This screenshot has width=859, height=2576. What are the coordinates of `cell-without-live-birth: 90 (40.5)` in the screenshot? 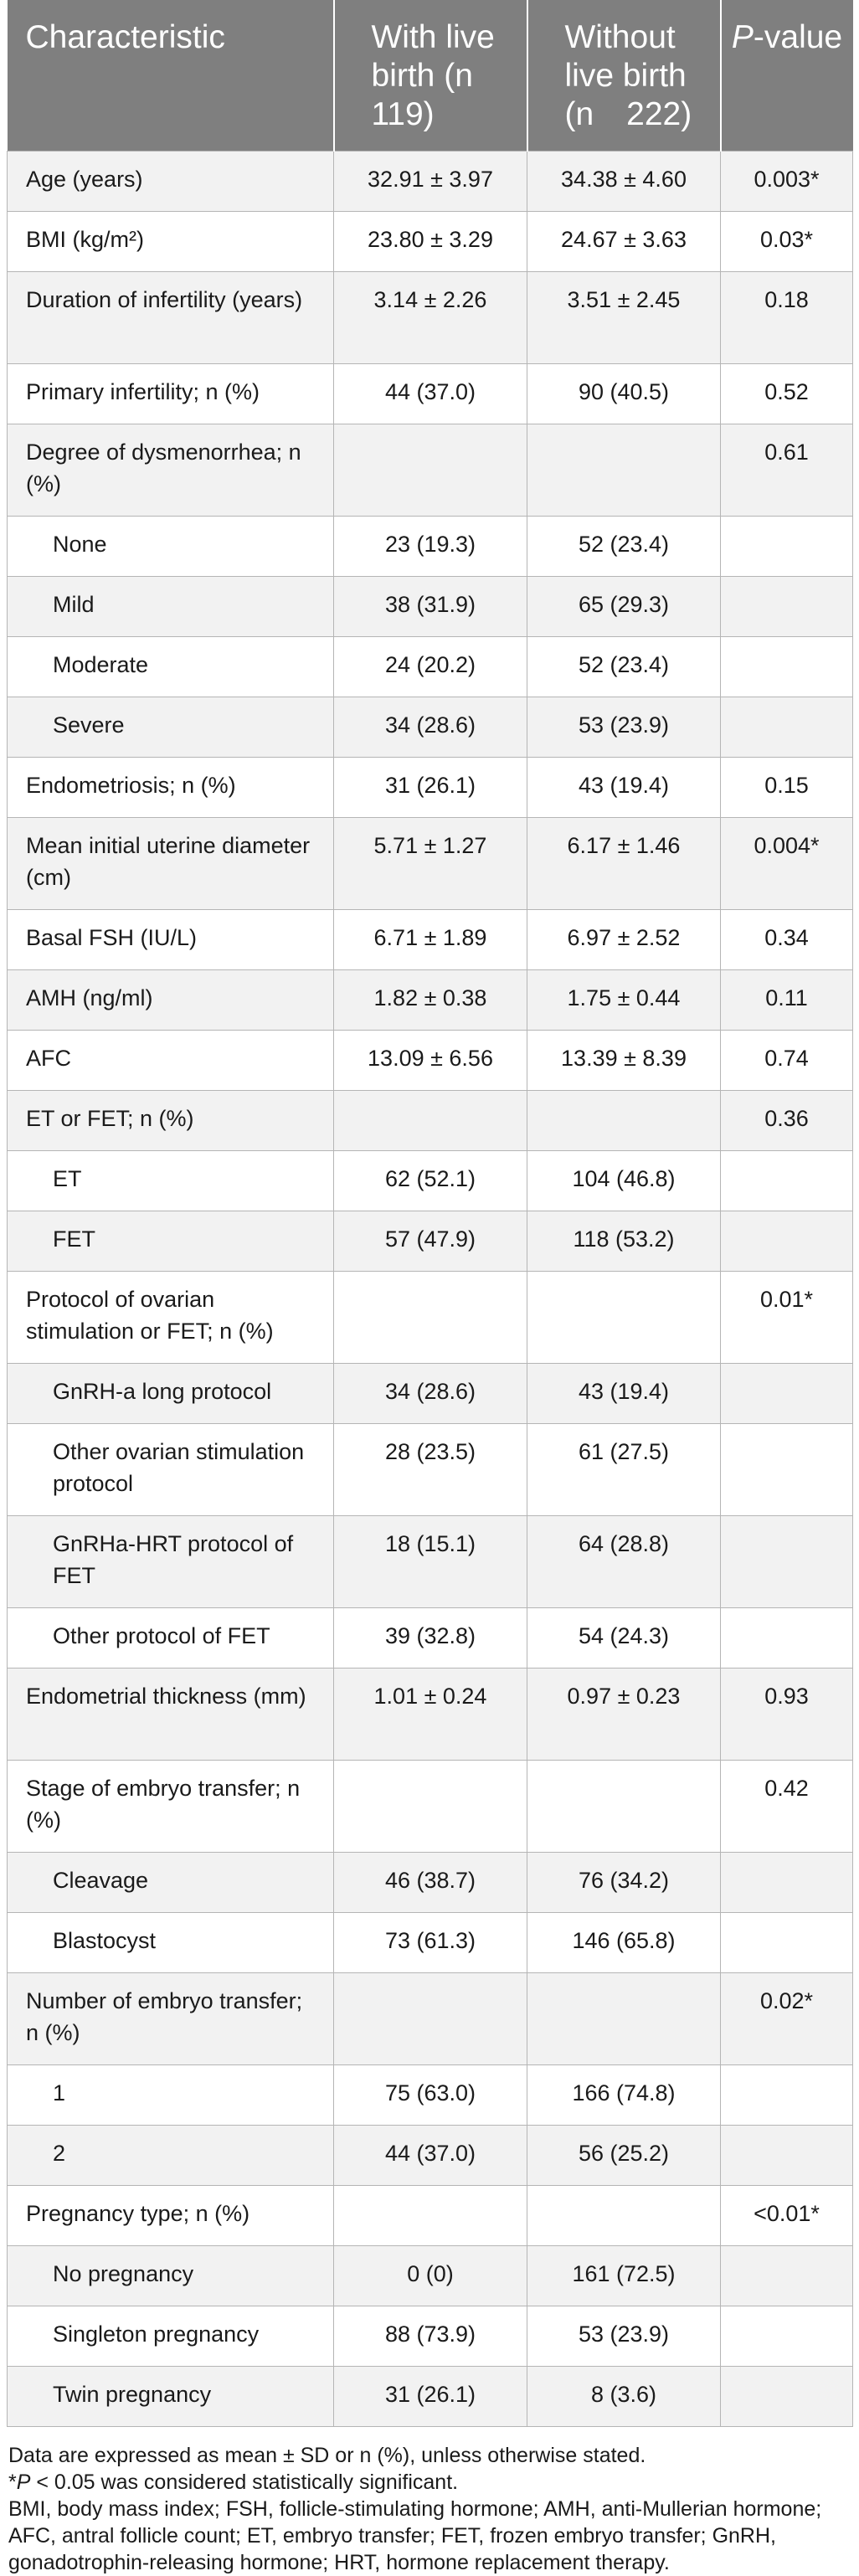 It's located at (624, 394).